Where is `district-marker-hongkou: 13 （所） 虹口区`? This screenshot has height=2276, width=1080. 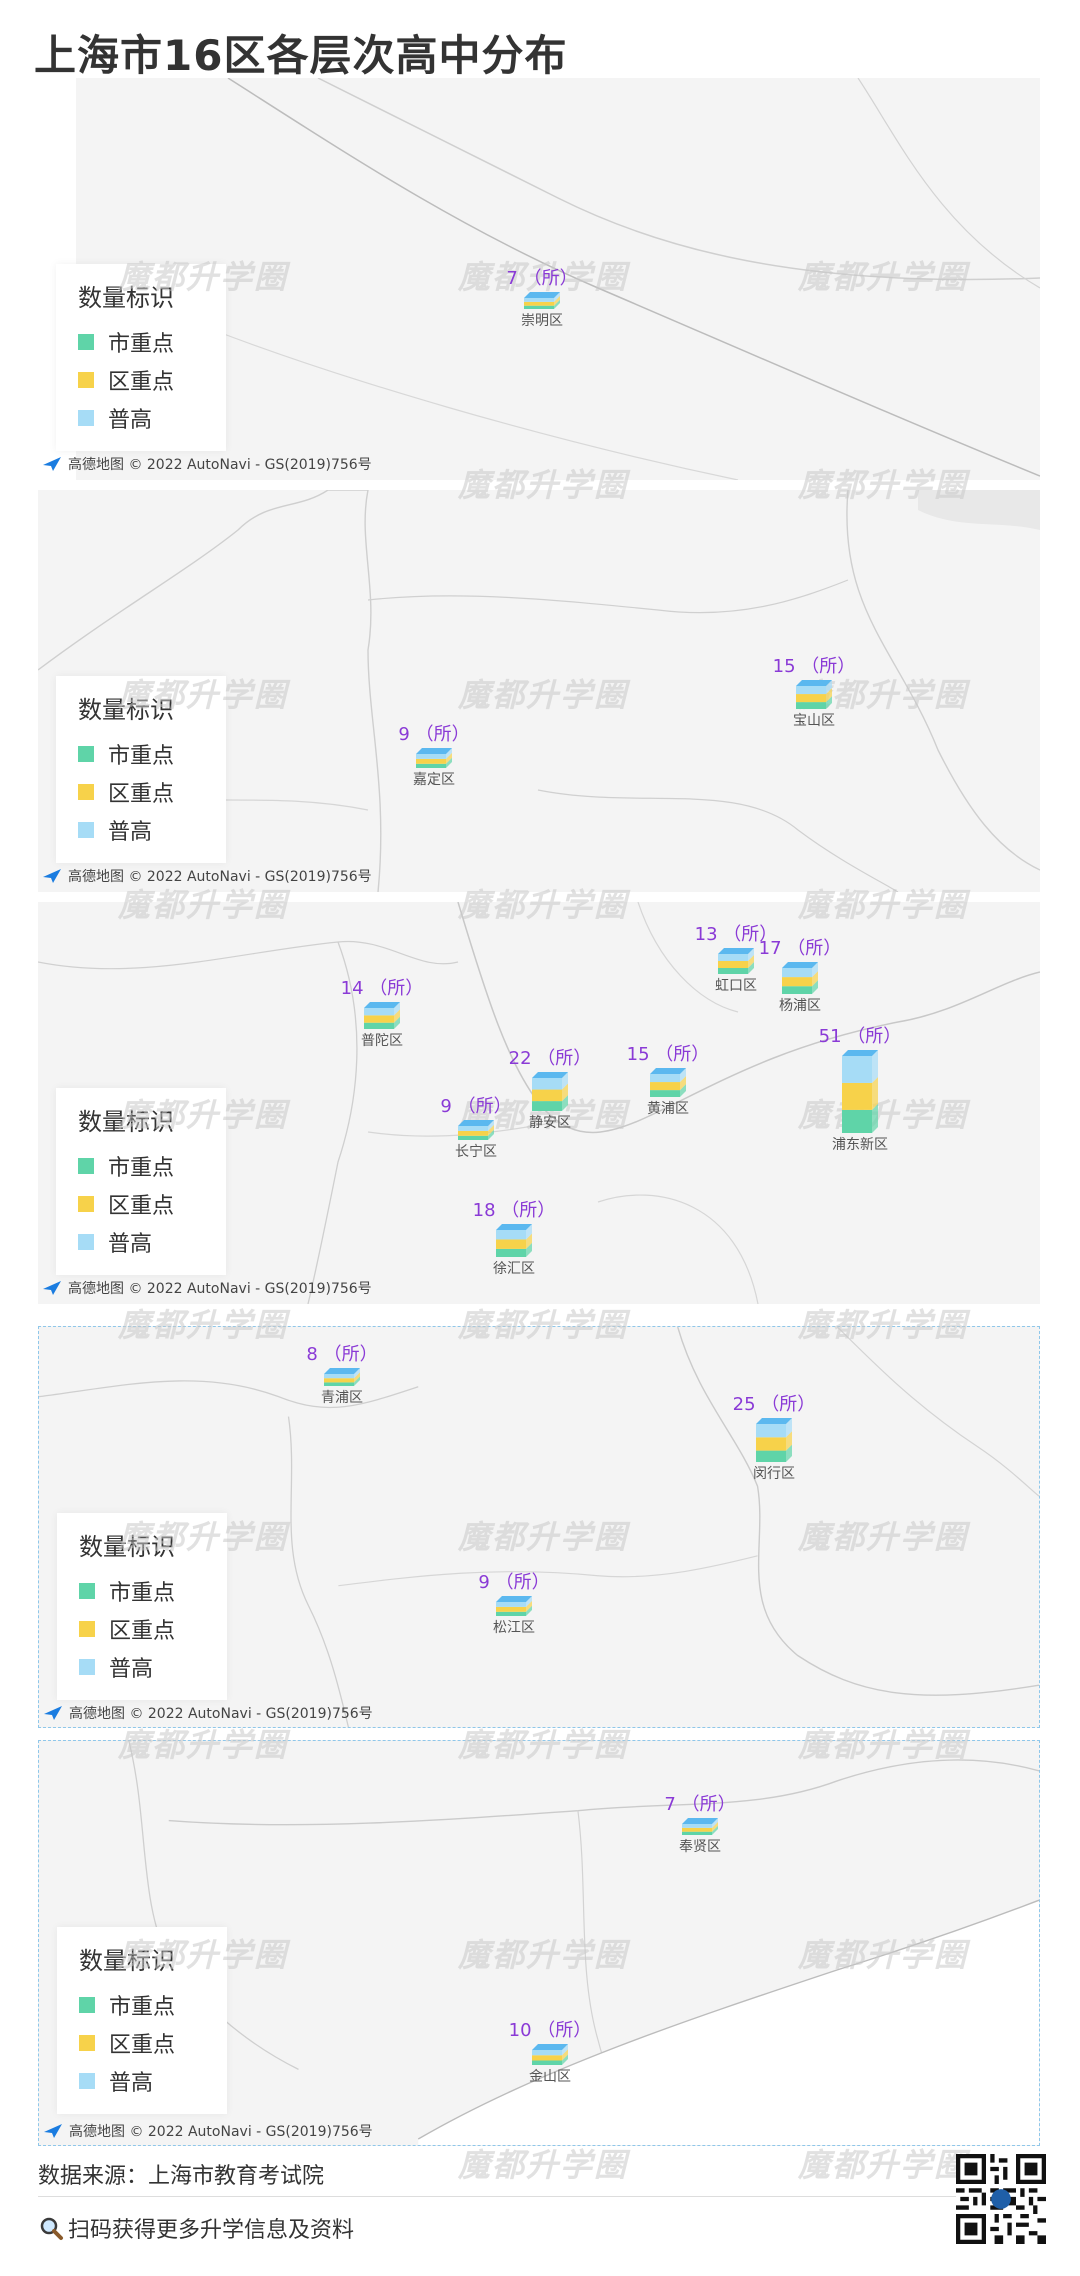
district-marker-hongkou: 13 （所） 虹口区 is located at coordinates (736, 957).